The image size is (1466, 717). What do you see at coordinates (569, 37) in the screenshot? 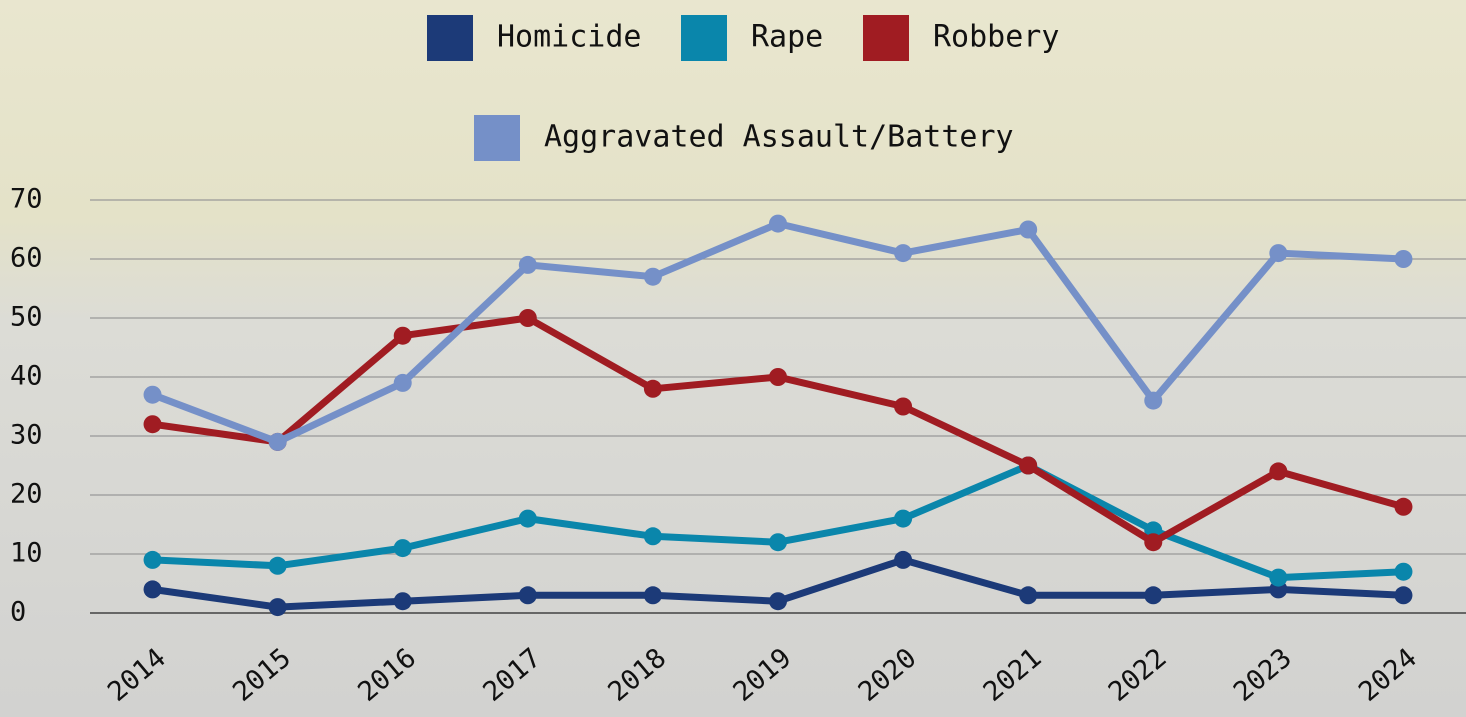
I see `legend-label: Homicide` at bounding box center [569, 37].